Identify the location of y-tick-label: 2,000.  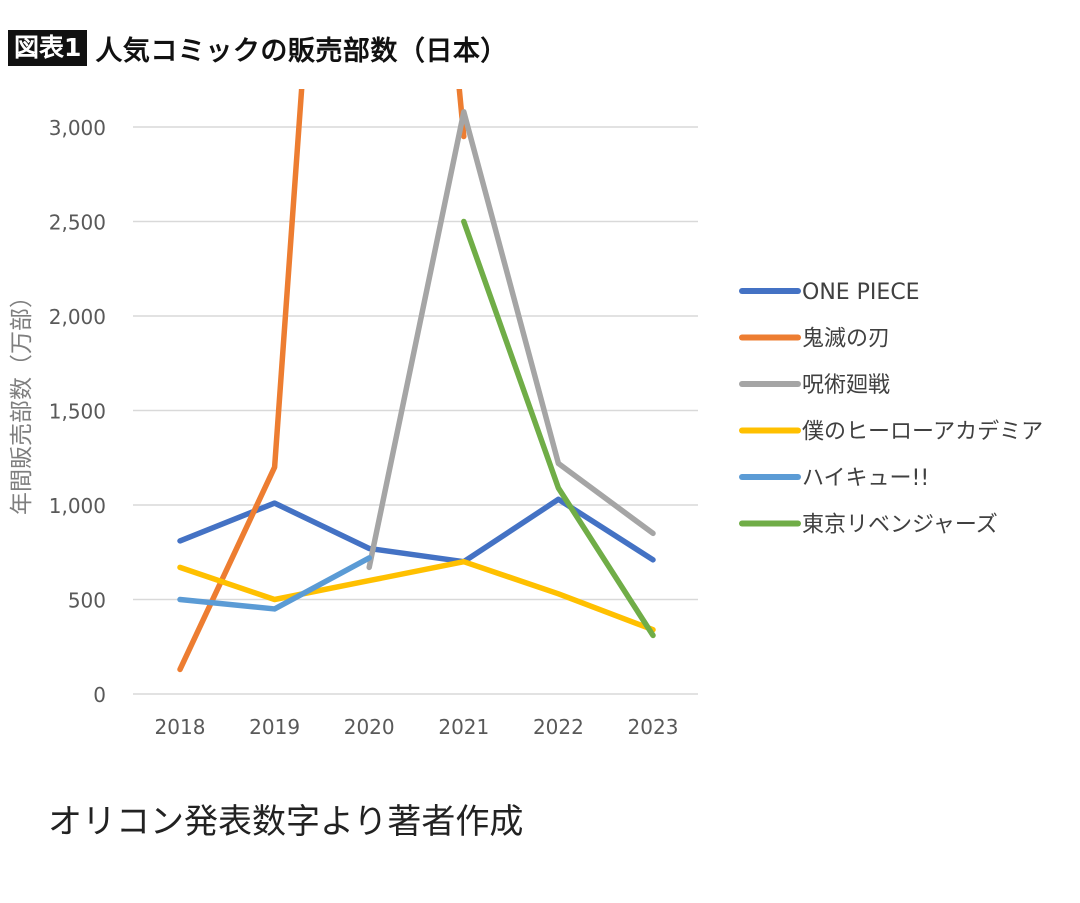
(77, 317).